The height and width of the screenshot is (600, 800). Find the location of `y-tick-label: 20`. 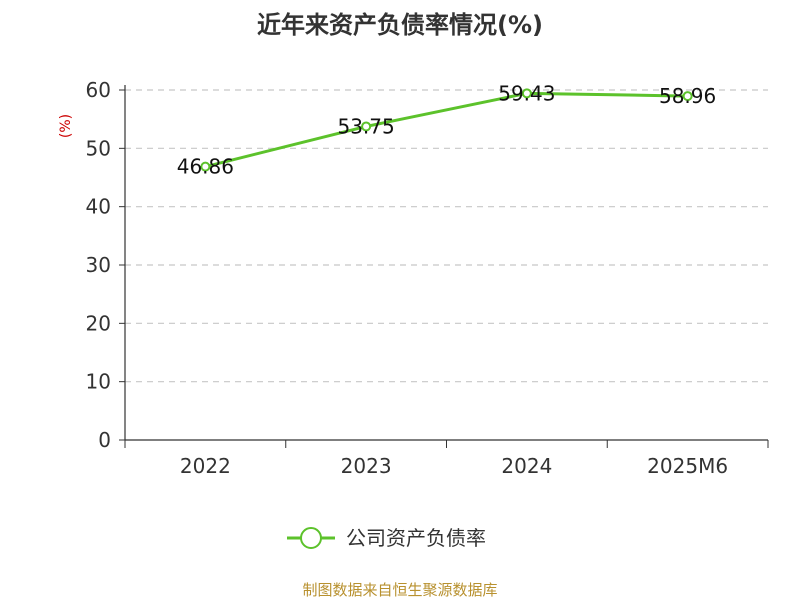

y-tick-label: 20 is located at coordinates (98, 323).